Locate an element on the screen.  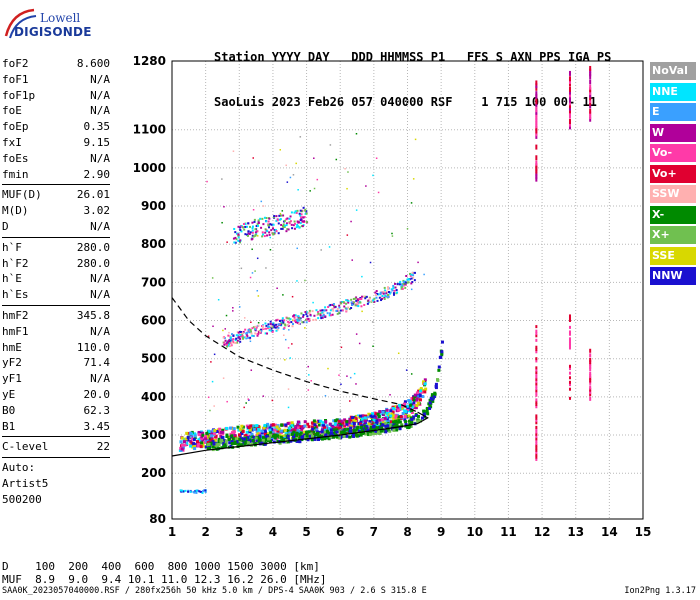
x-tick-label: 10 is located at coordinates (474, 532).